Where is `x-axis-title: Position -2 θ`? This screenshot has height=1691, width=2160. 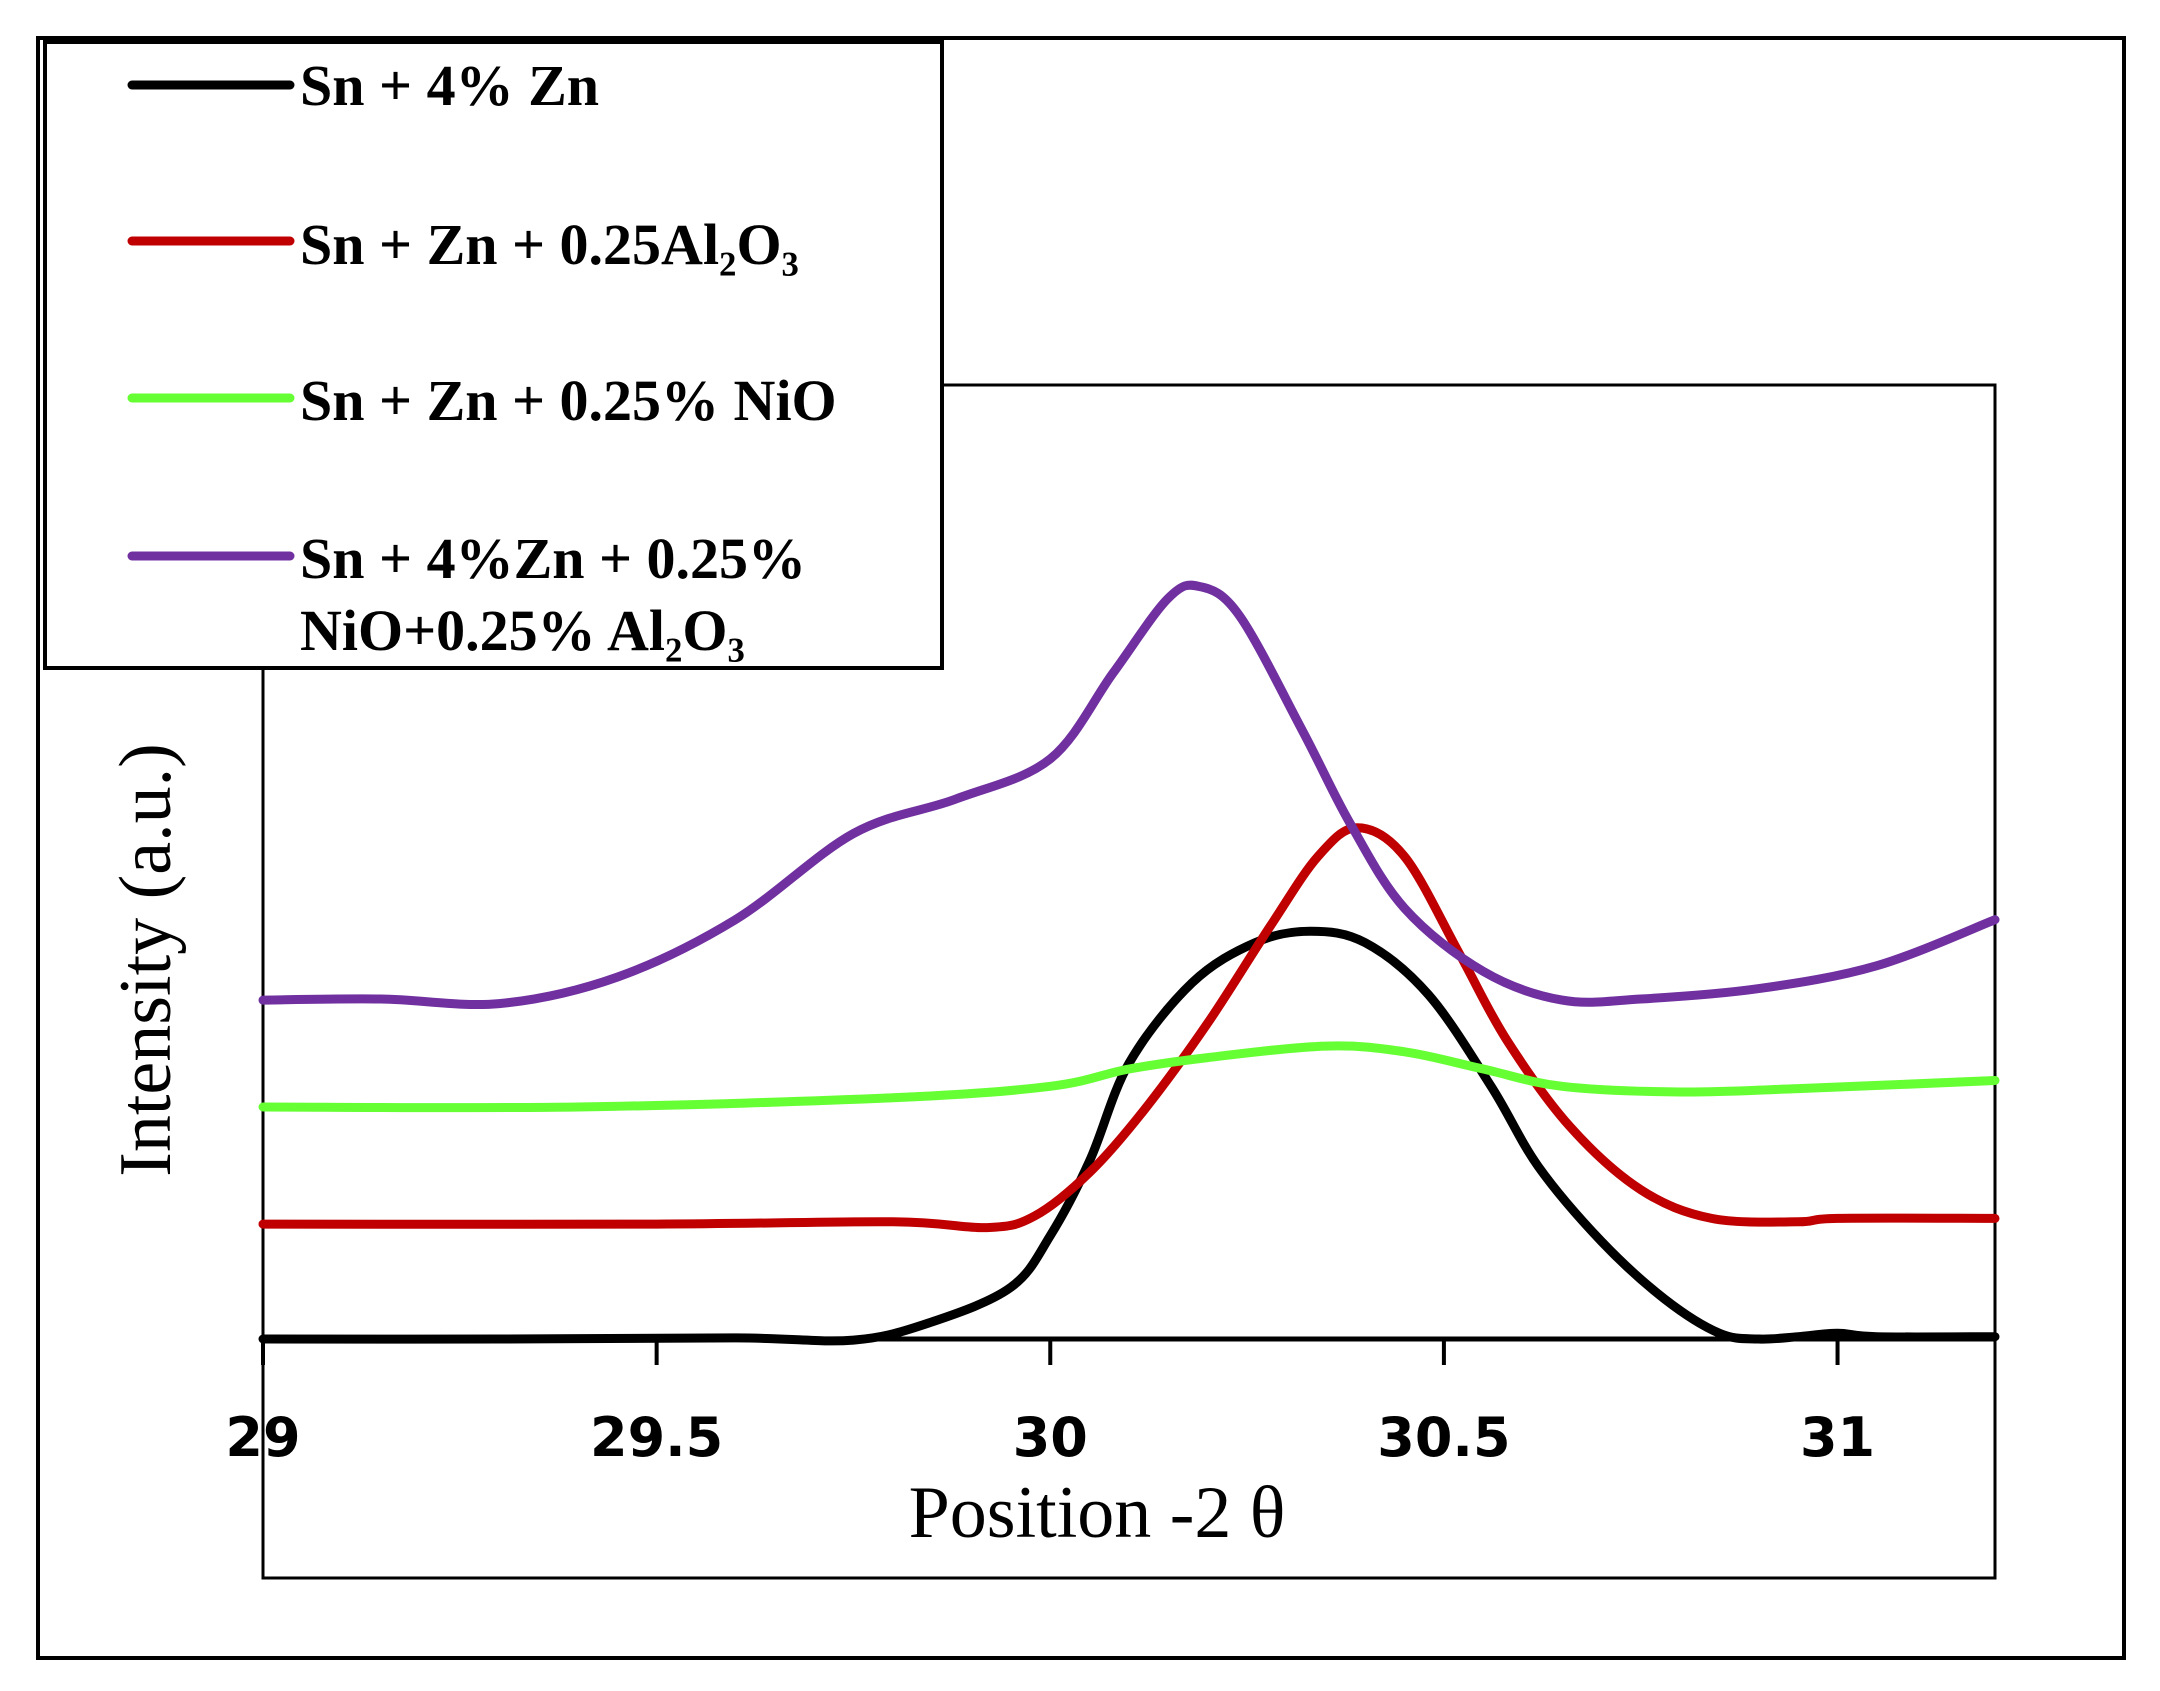
x-axis-title: Position -2 θ is located at coordinates (1097, 1513).